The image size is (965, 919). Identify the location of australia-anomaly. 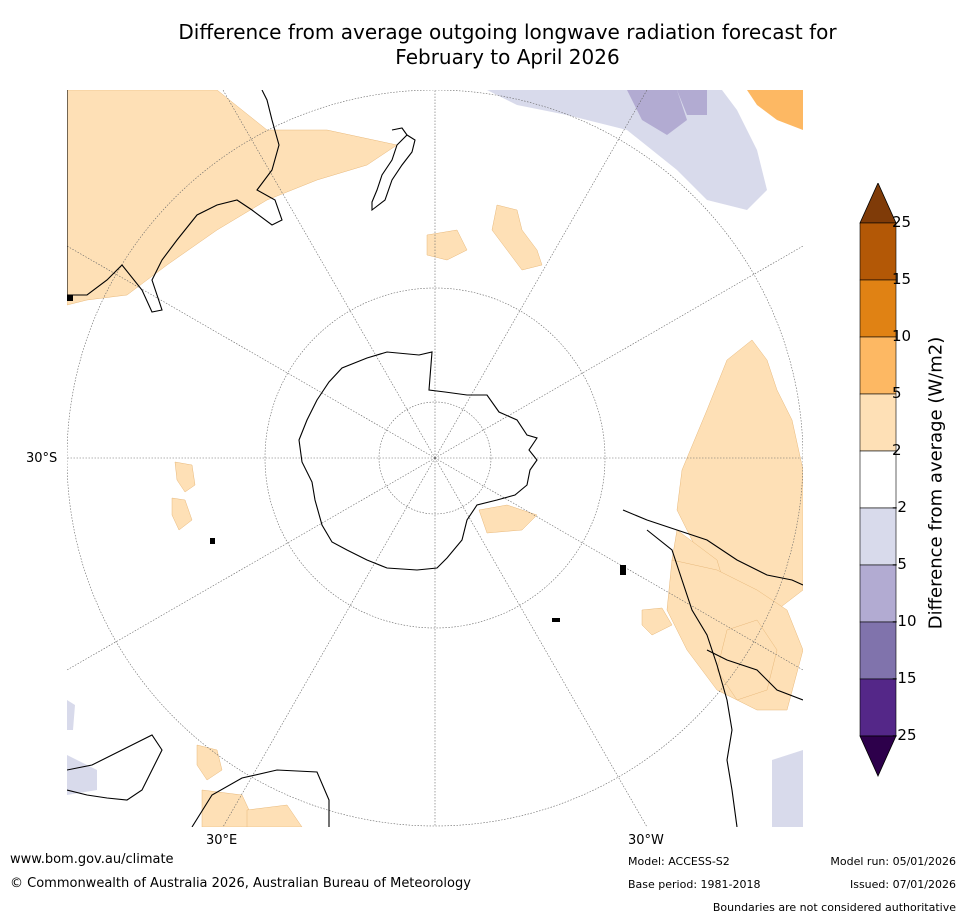
(232, 198).